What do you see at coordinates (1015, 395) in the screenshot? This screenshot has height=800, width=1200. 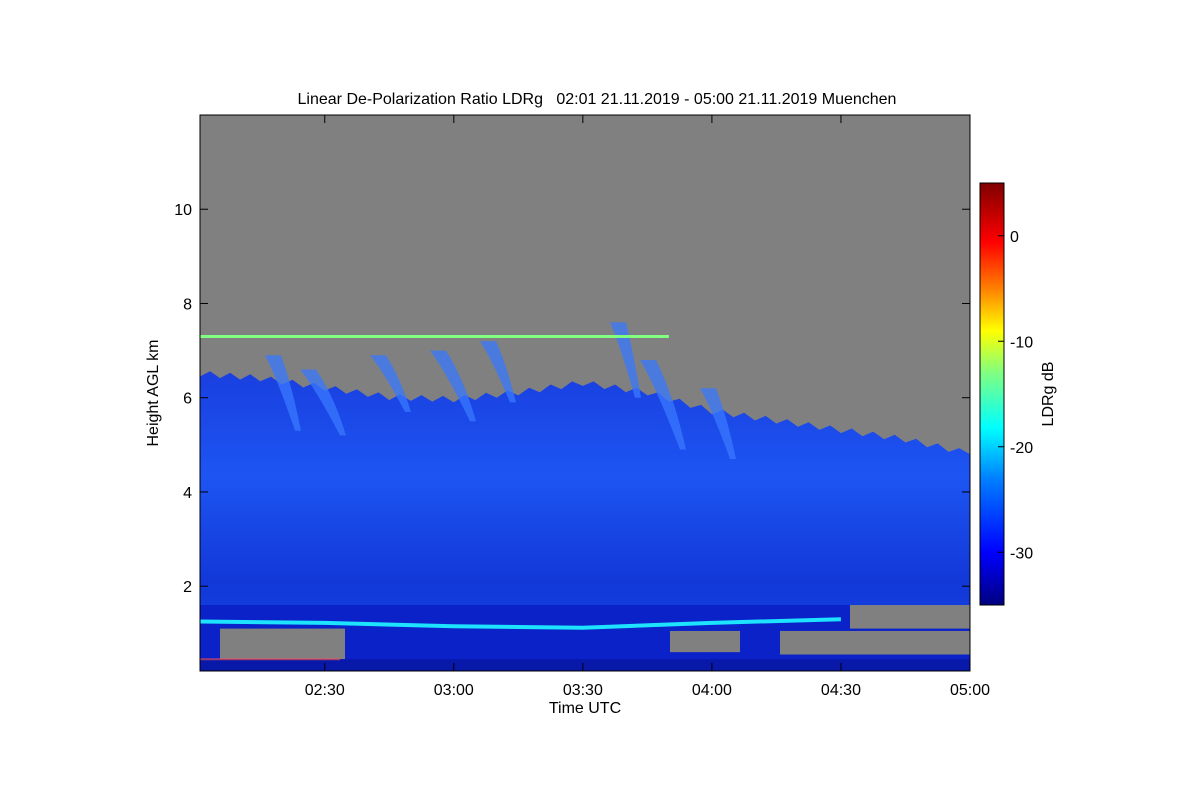 I see `colorbar-ticks: 0 -10 -20 -30` at bounding box center [1015, 395].